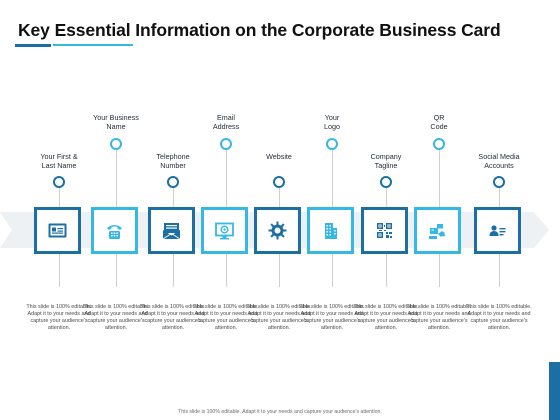 Image resolution: width=560 pixels, height=420 pixels. What do you see at coordinates (279, 156) in the screenshot?
I see `info-item-label: Website` at bounding box center [279, 156].